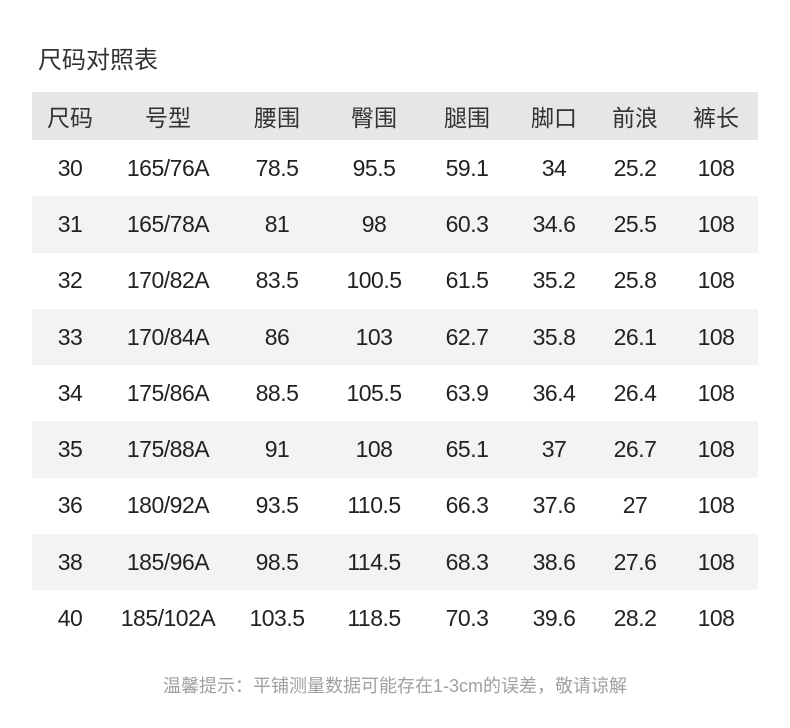  I want to click on table-cell: 30, so click(70, 167).